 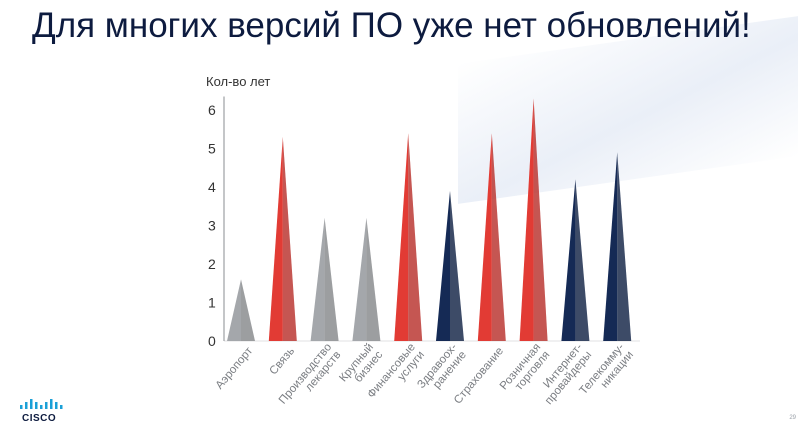 I want to click on cisco-logo-icon, so click(x=41, y=404).